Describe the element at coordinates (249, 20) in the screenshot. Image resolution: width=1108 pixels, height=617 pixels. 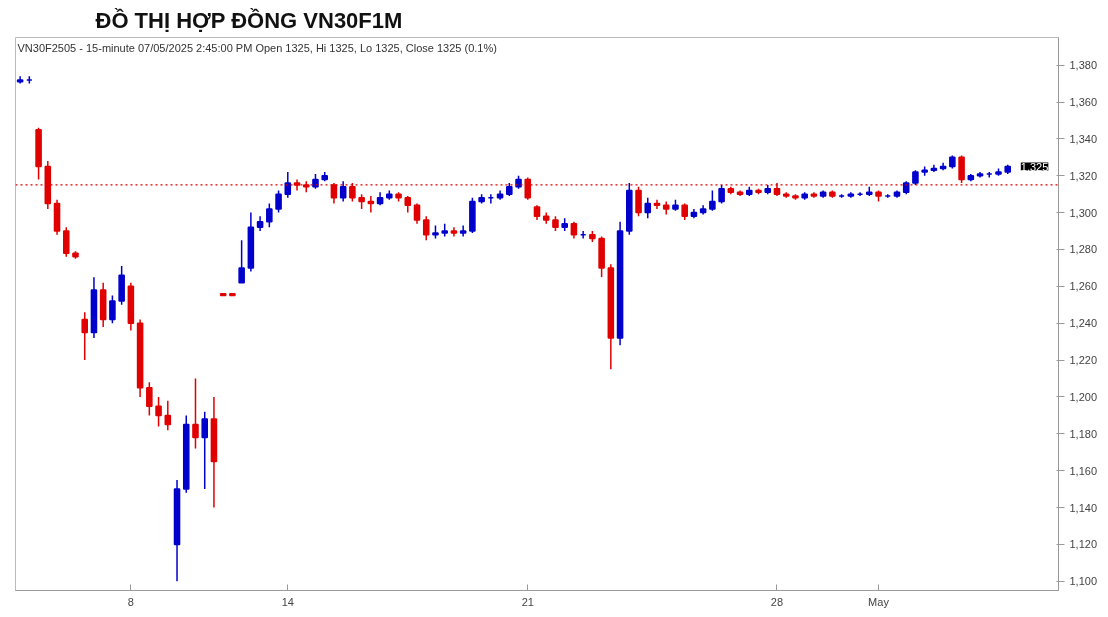
I see `chart-title: ĐỒ THỊ HỢP ĐỒNG VN30F1M` at that location.